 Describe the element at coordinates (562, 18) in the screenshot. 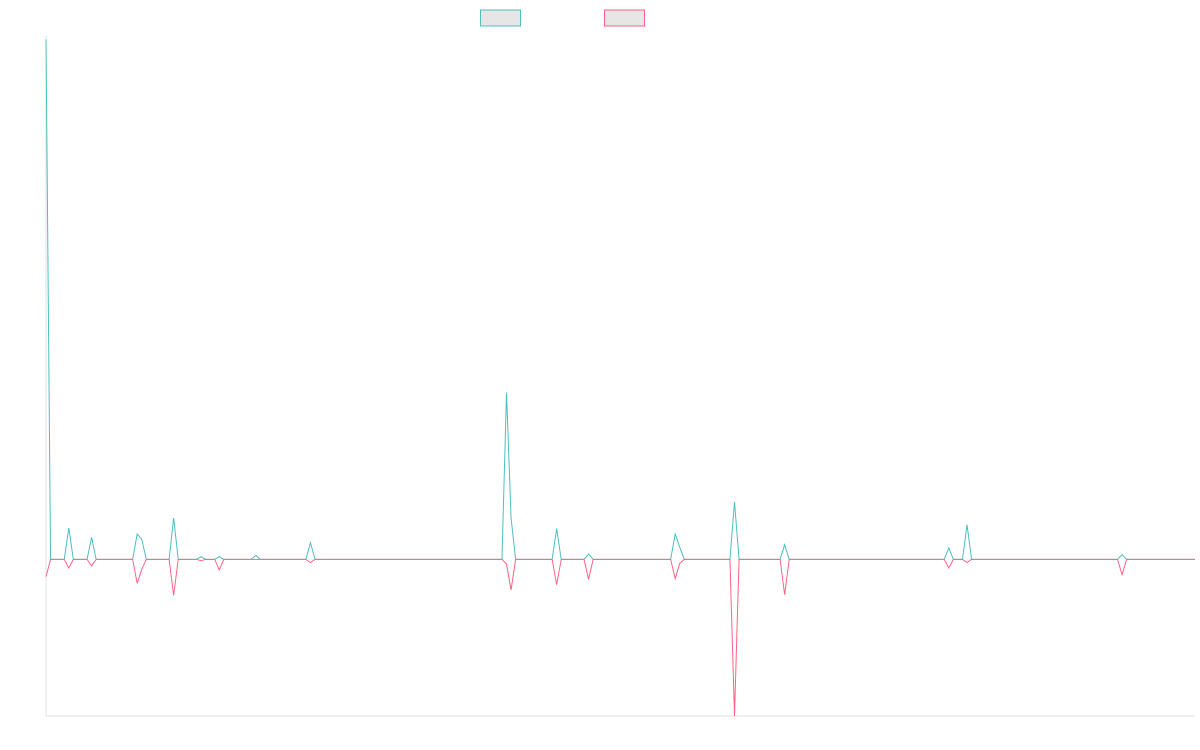

I see `legend` at that location.